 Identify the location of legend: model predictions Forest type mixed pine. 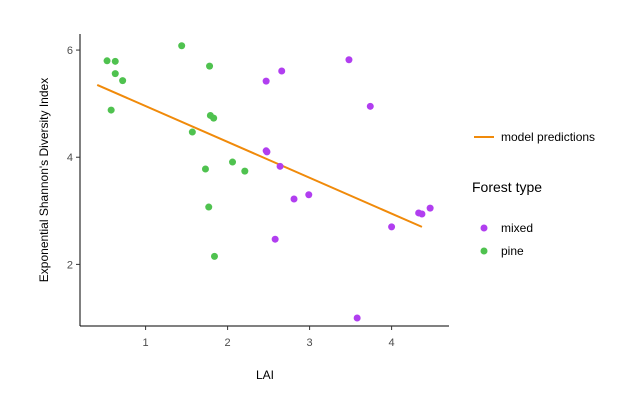
(533, 194).